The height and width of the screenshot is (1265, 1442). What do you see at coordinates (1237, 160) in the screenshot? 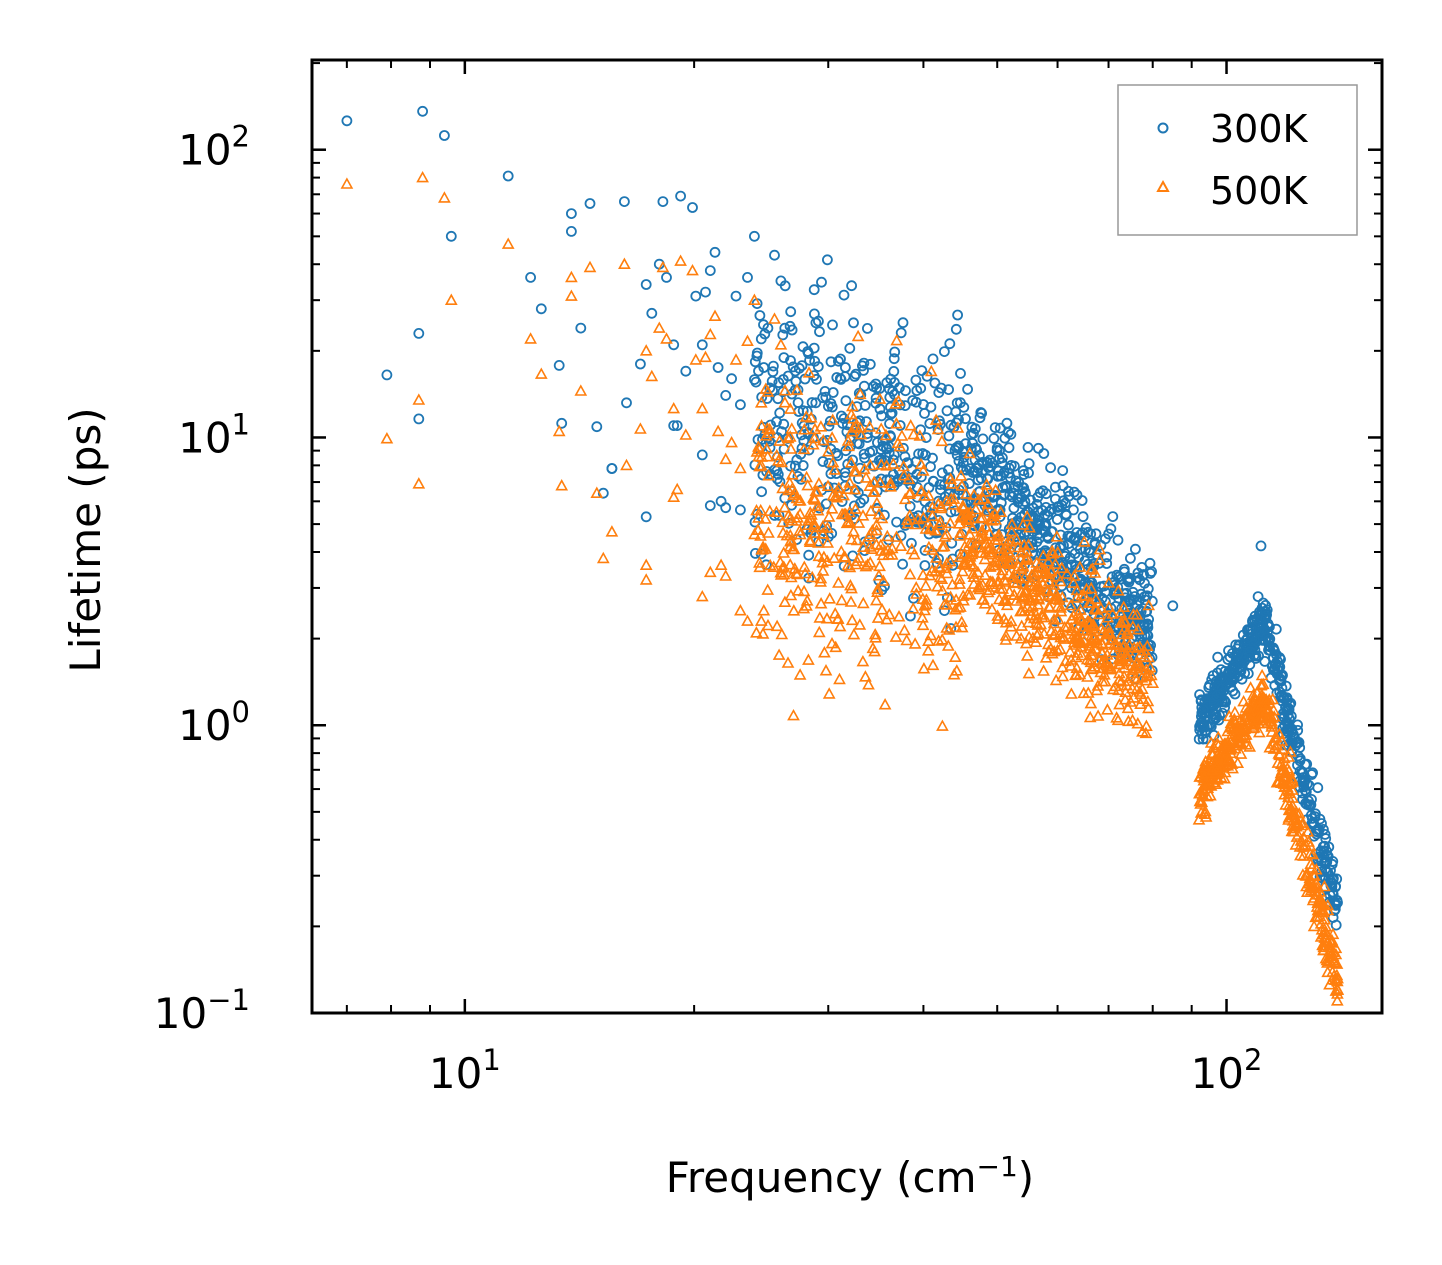
I see `legend-box` at bounding box center [1237, 160].